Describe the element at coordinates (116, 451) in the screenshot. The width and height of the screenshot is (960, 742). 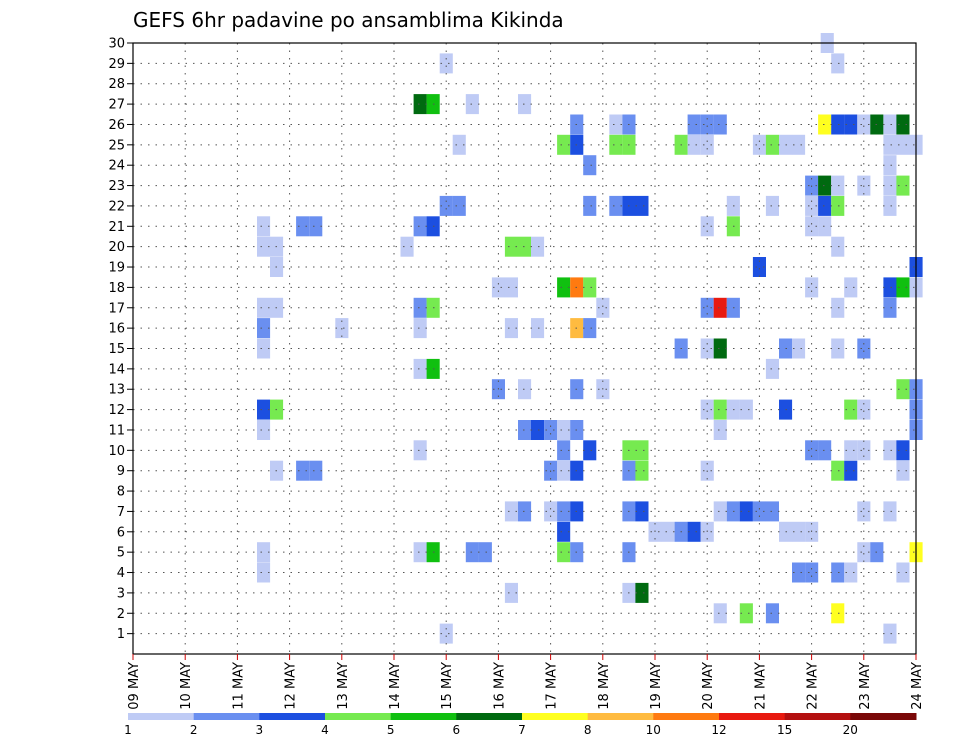
I see `y-tick-label: 10` at that location.